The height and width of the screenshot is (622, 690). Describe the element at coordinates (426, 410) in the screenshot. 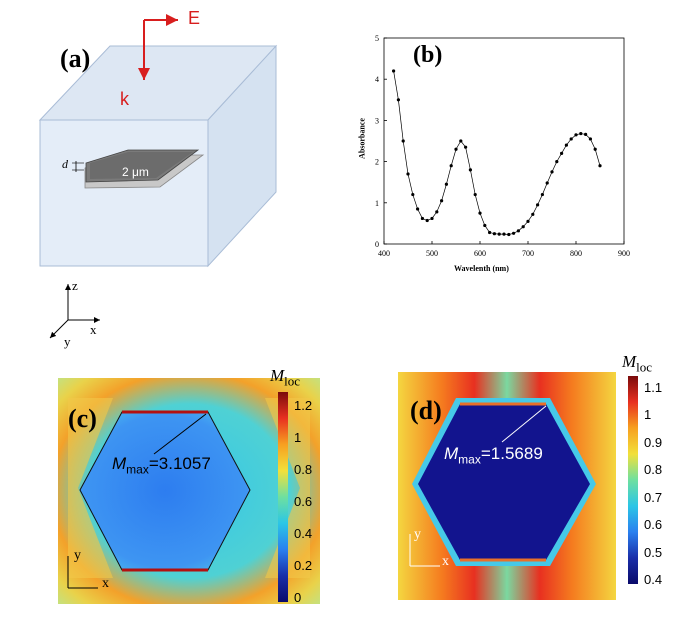

I see `panel-d-label: (d)` at that location.